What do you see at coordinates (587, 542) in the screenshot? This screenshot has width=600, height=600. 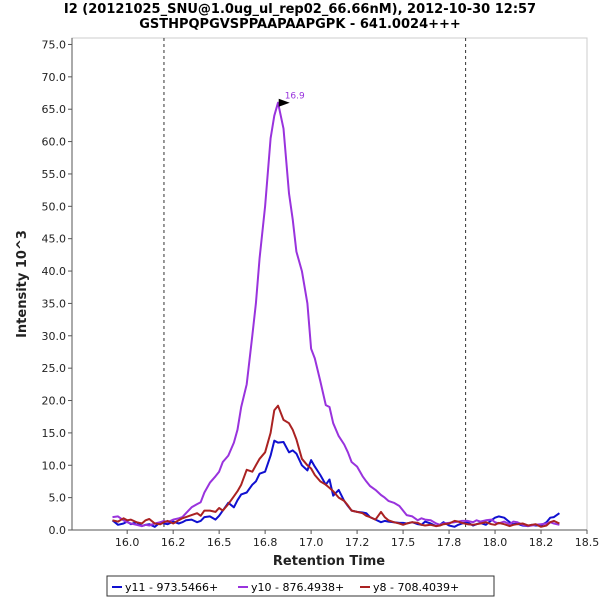 I see `x-tick-label: 18.5` at bounding box center [587, 542].